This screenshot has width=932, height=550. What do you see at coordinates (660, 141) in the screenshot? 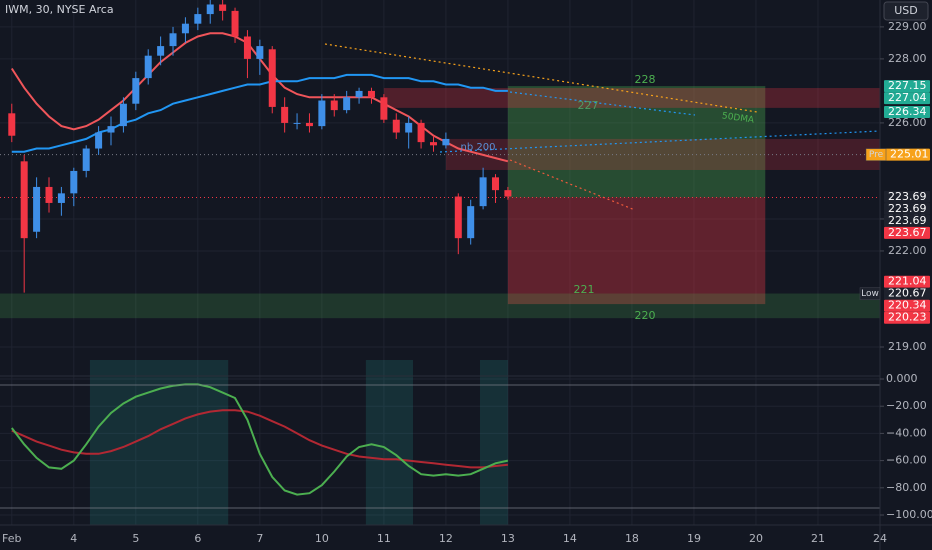
I see `trend-line` at bounding box center [660, 141].